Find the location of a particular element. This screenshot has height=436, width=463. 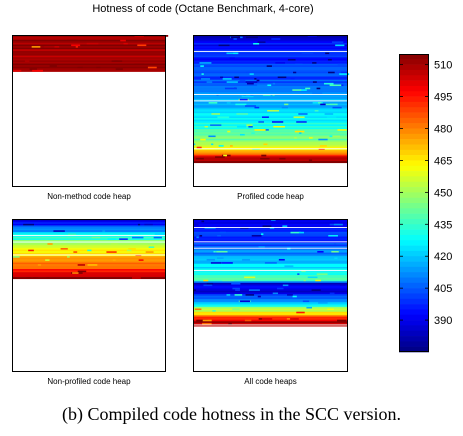

colorbar-tick-label: 495 is located at coordinates (443, 98).